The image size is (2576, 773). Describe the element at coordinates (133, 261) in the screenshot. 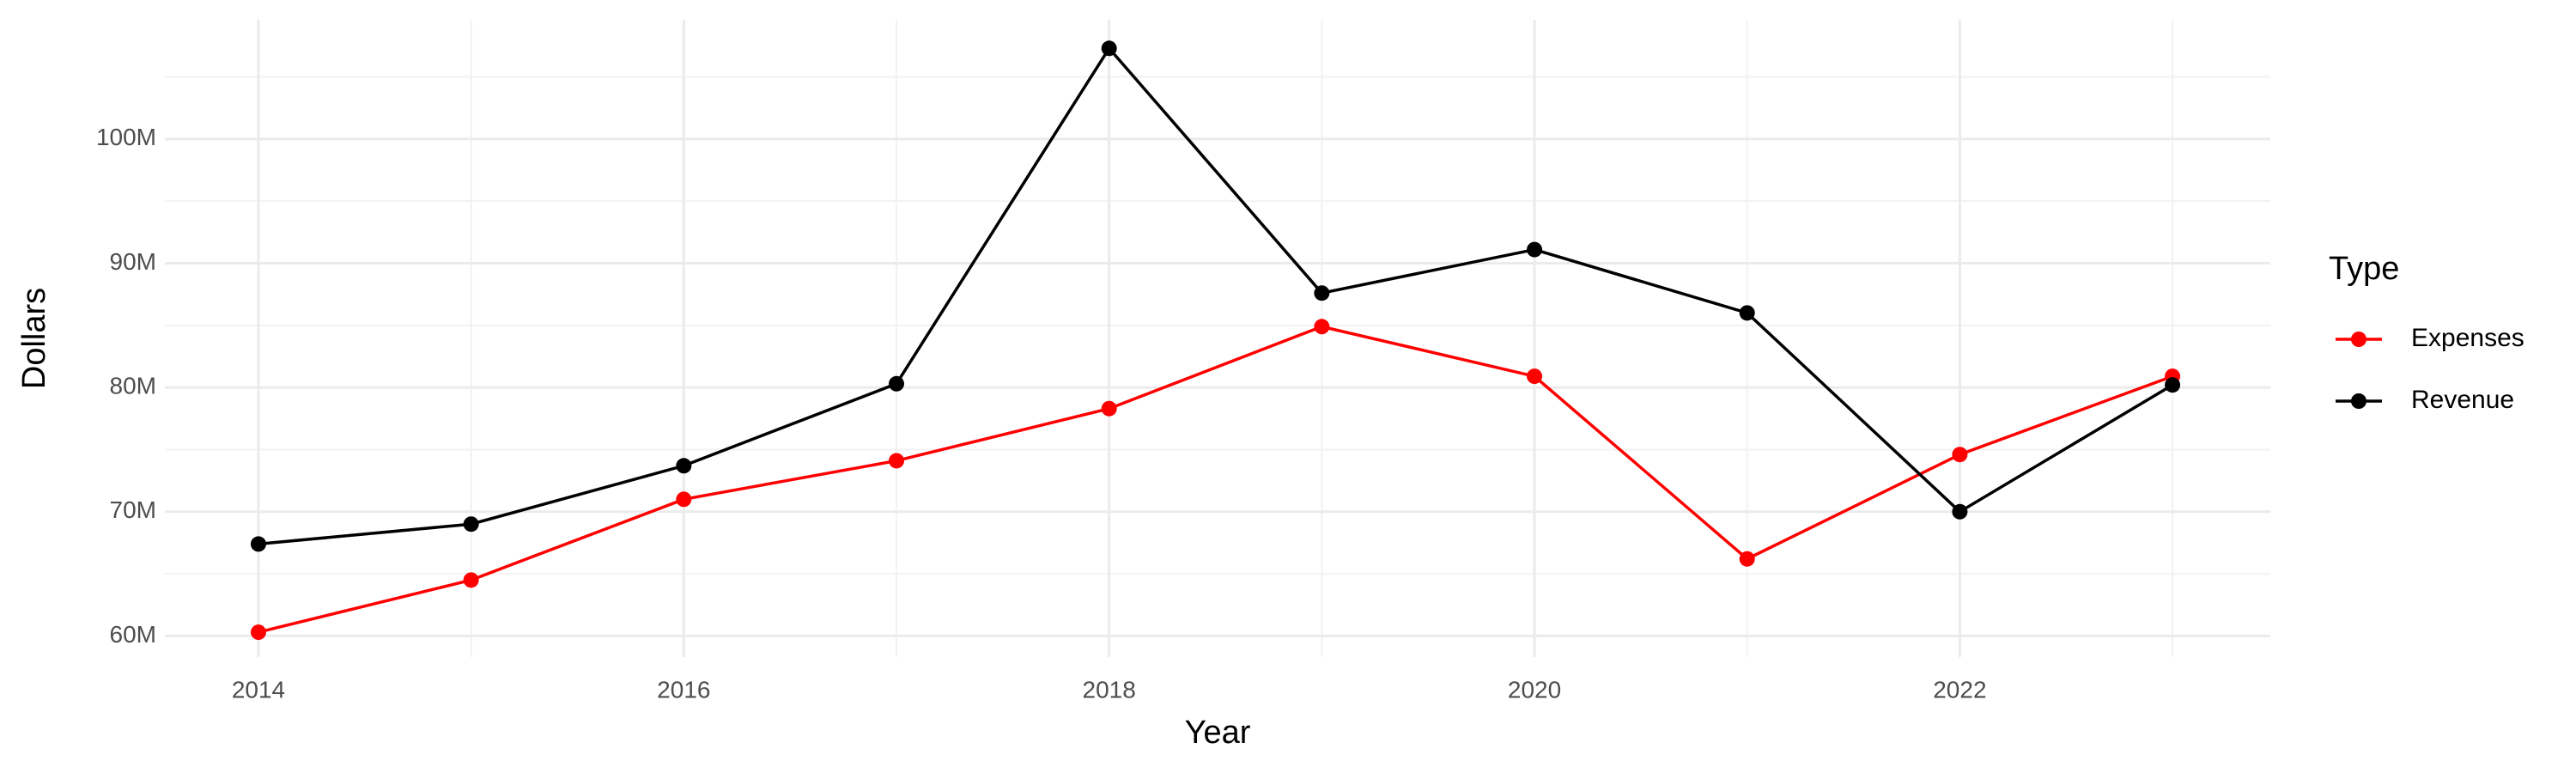

I see `y-tick-label: 90M` at that location.